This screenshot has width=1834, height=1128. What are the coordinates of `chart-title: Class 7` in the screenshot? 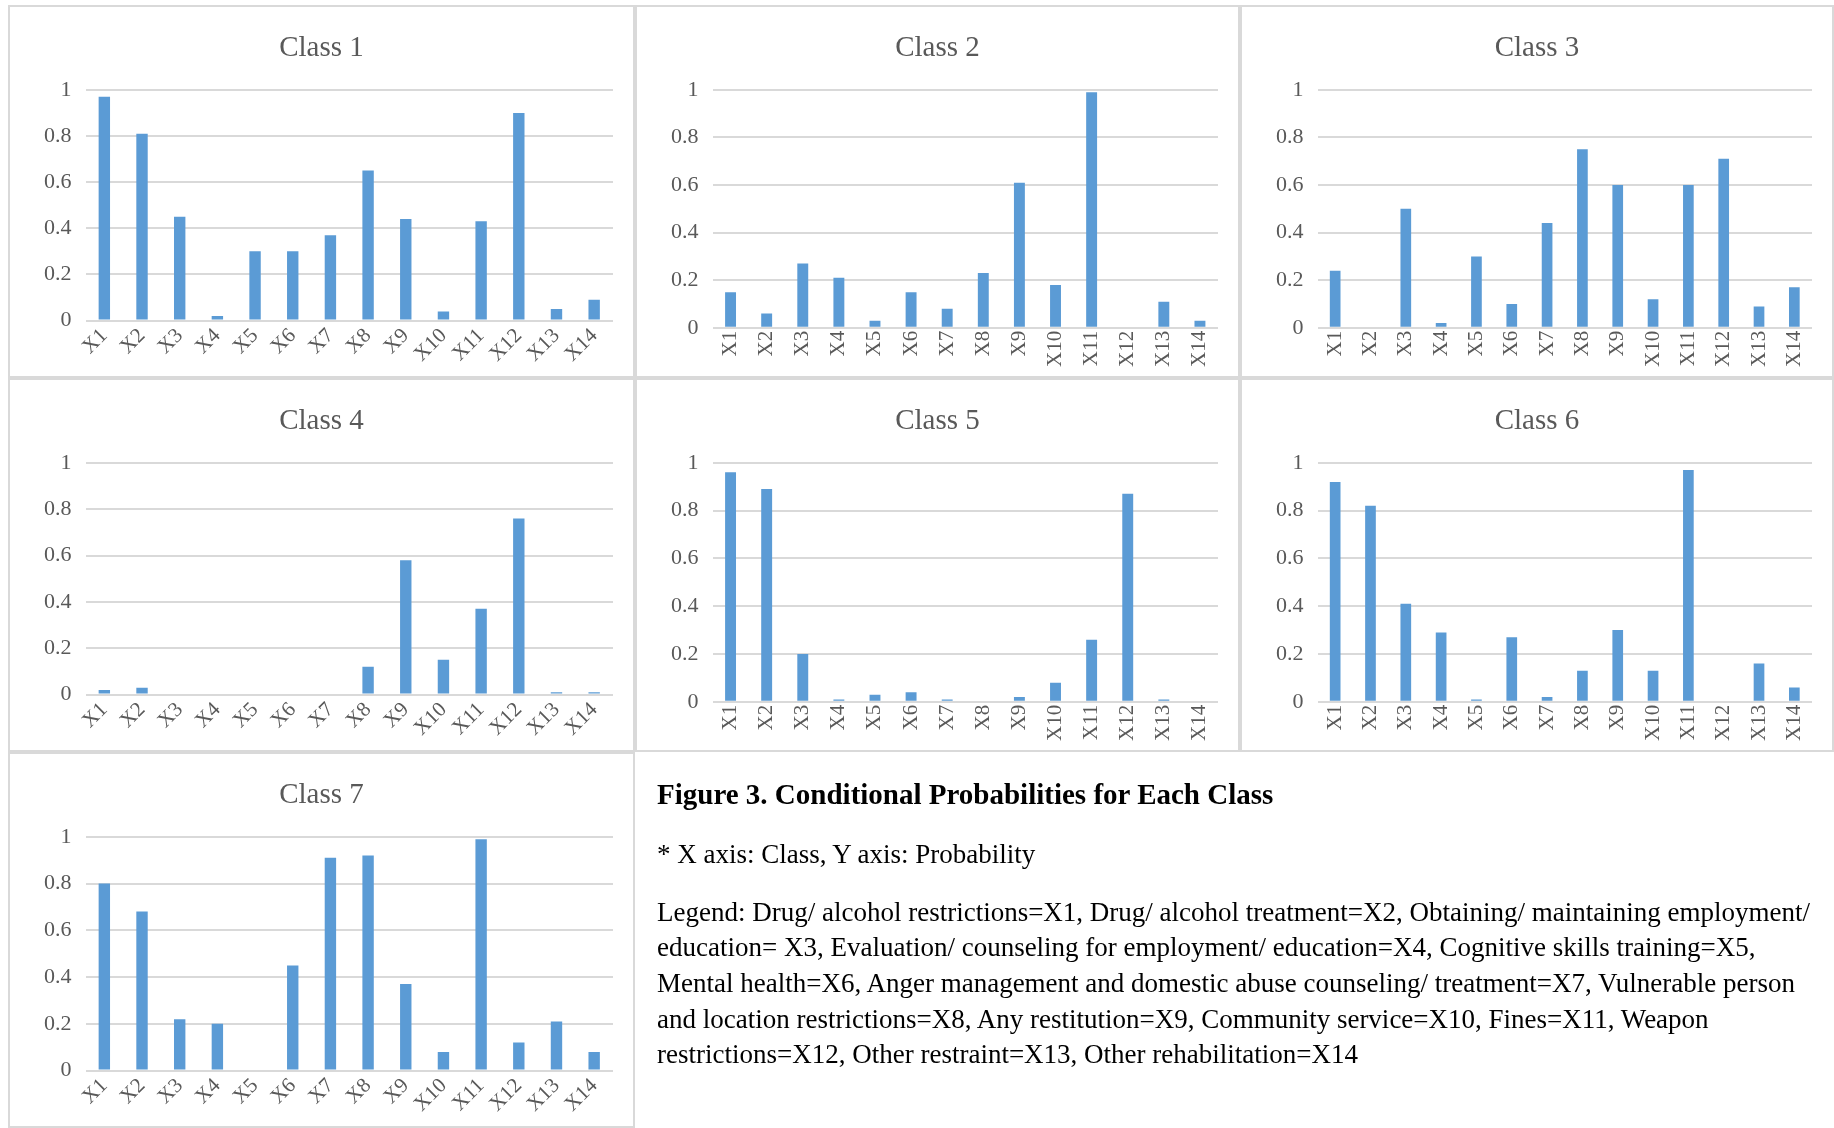 It's located at (321, 793).